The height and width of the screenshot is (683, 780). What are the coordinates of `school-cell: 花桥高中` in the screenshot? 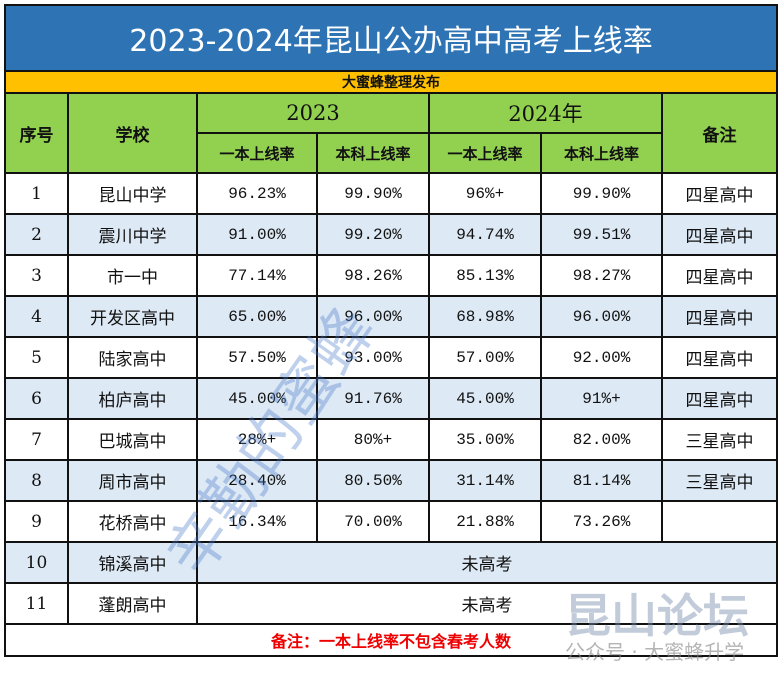 It's located at (132, 521).